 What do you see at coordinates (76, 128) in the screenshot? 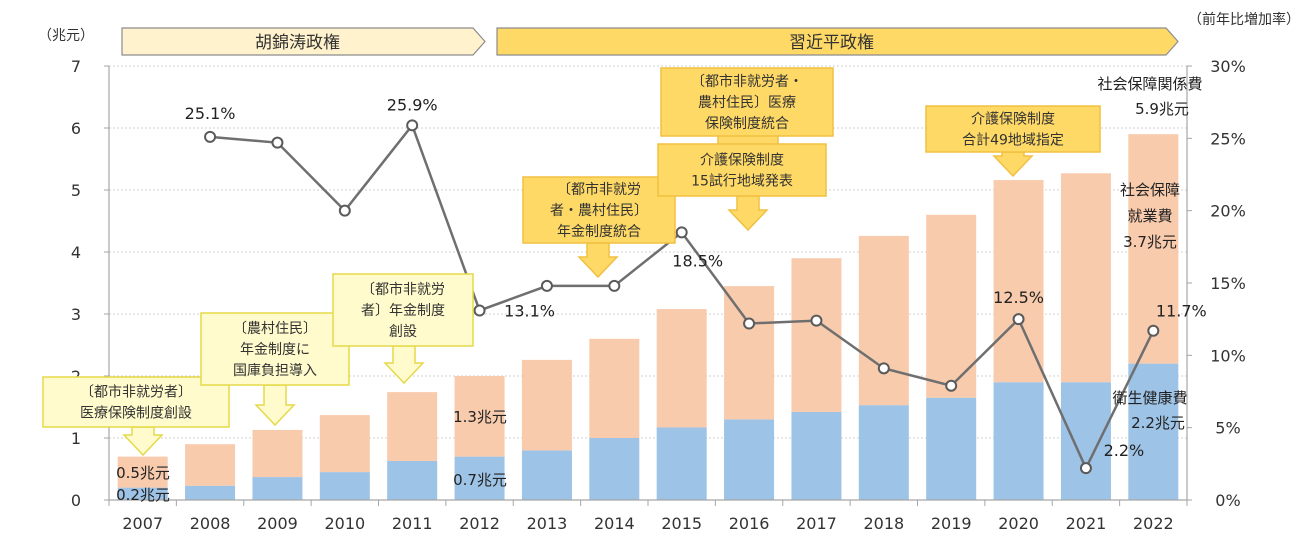
I see `left-tick-label: 6` at bounding box center [76, 128].